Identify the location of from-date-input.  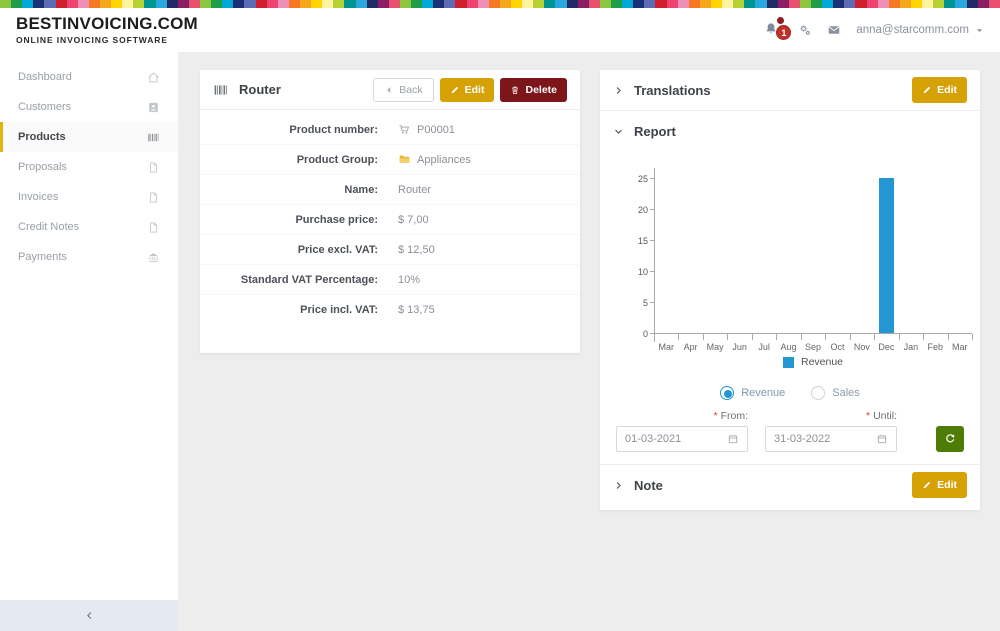
(676, 439).